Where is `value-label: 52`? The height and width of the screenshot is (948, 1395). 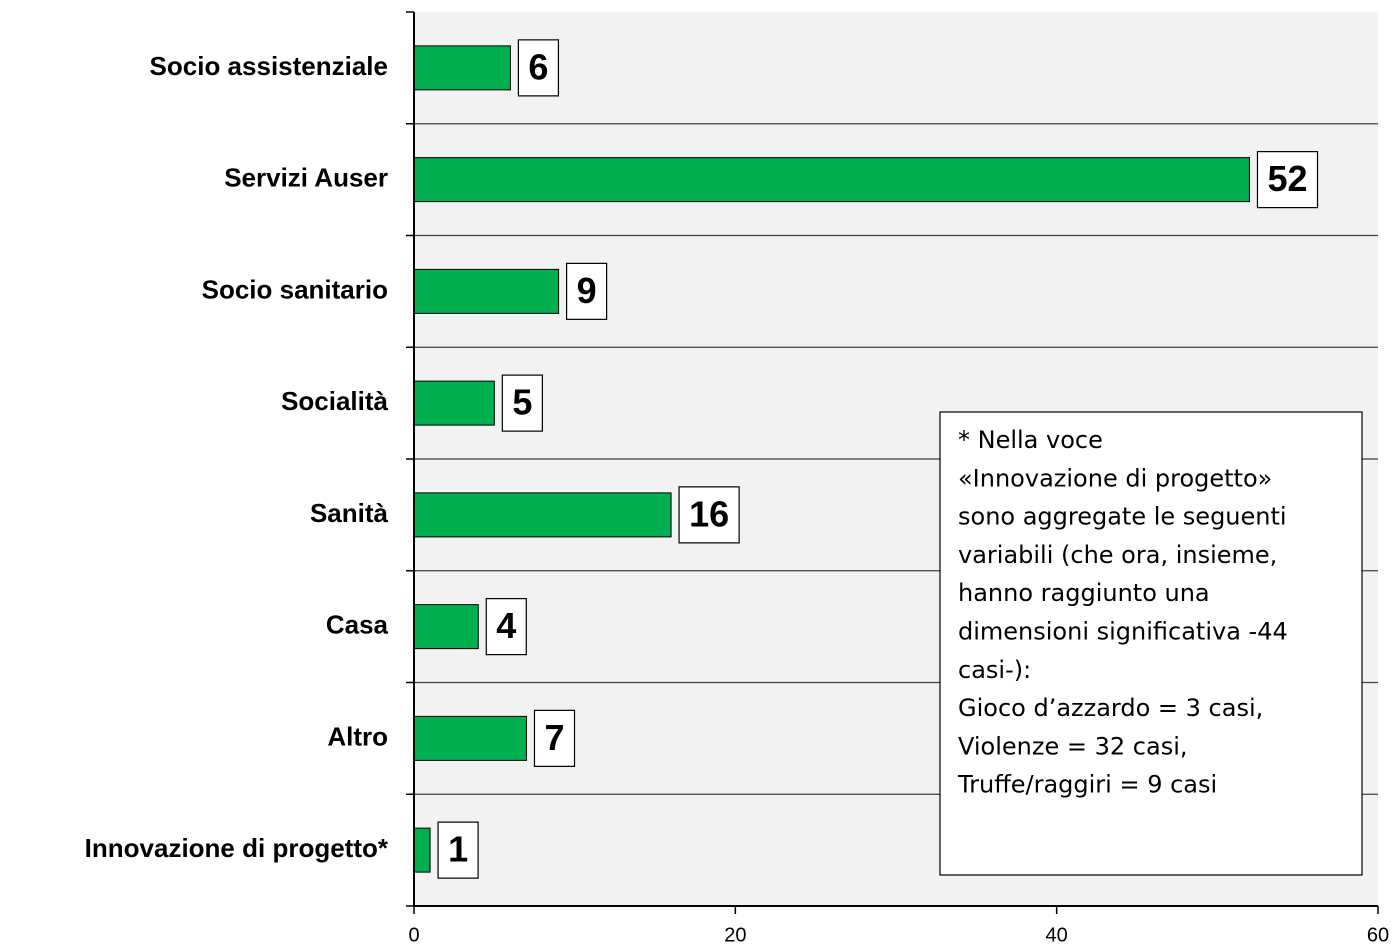
value-label: 52 is located at coordinates (1287, 178).